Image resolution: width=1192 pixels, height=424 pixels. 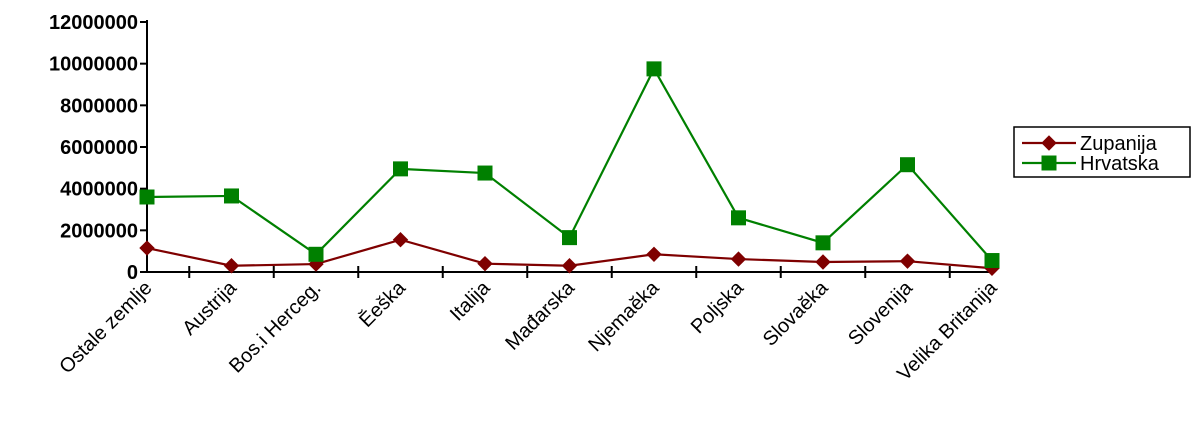 What do you see at coordinates (540, 315) in the screenshot?
I see `x-tick-label: Mađarska` at bounding box center [540, 315].